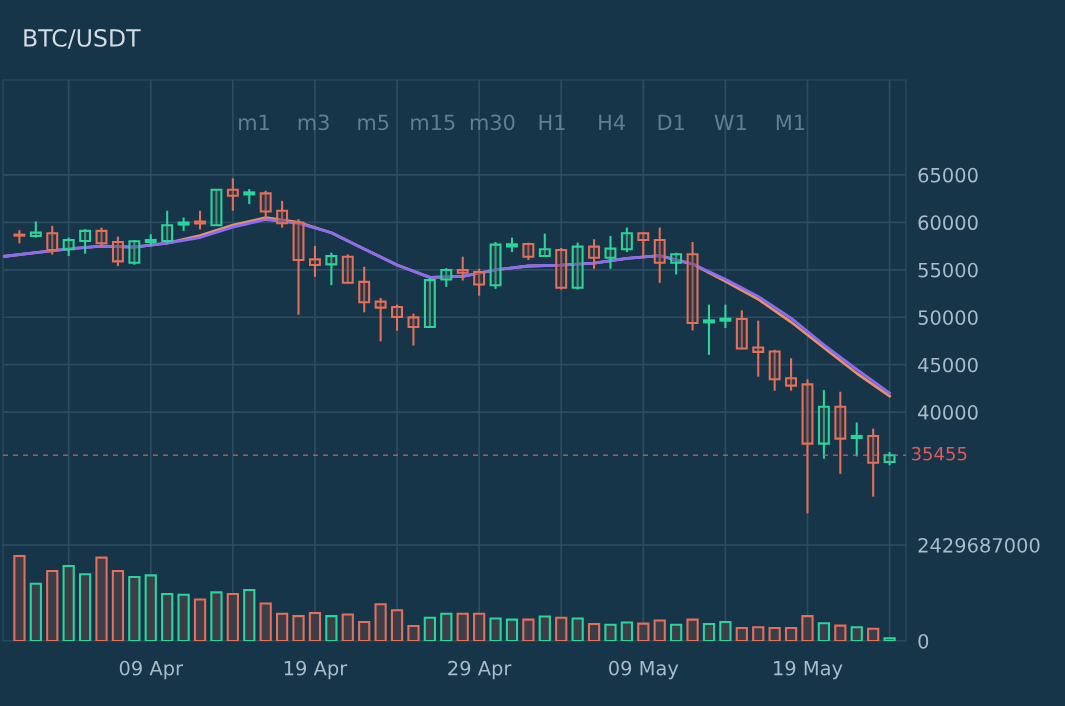 The height and width of the screenshot is (706, 1065). Describe the element at coordinates (433, 122) in the screenshot. I see `annotation: m15` at that location.